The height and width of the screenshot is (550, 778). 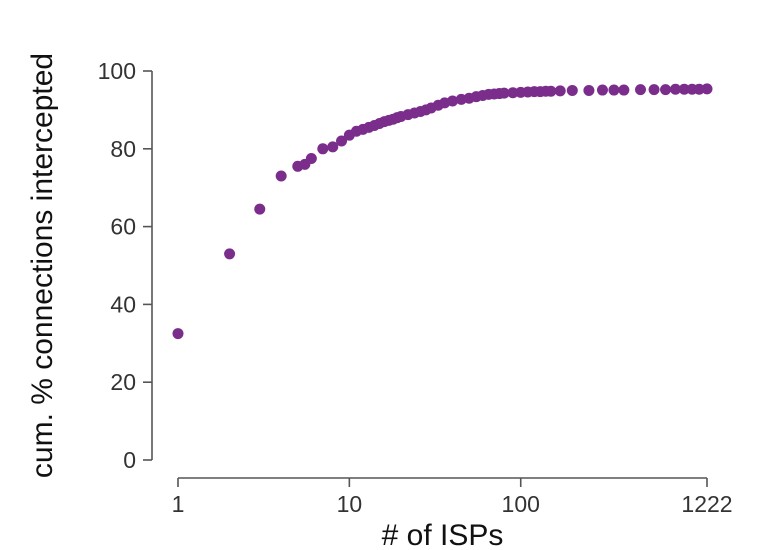 What do you see at coordinates (125, 265) in the screenshot?
I see `y-ticks: 0 20 40 60 80 100` at bounding box center [125, 265].